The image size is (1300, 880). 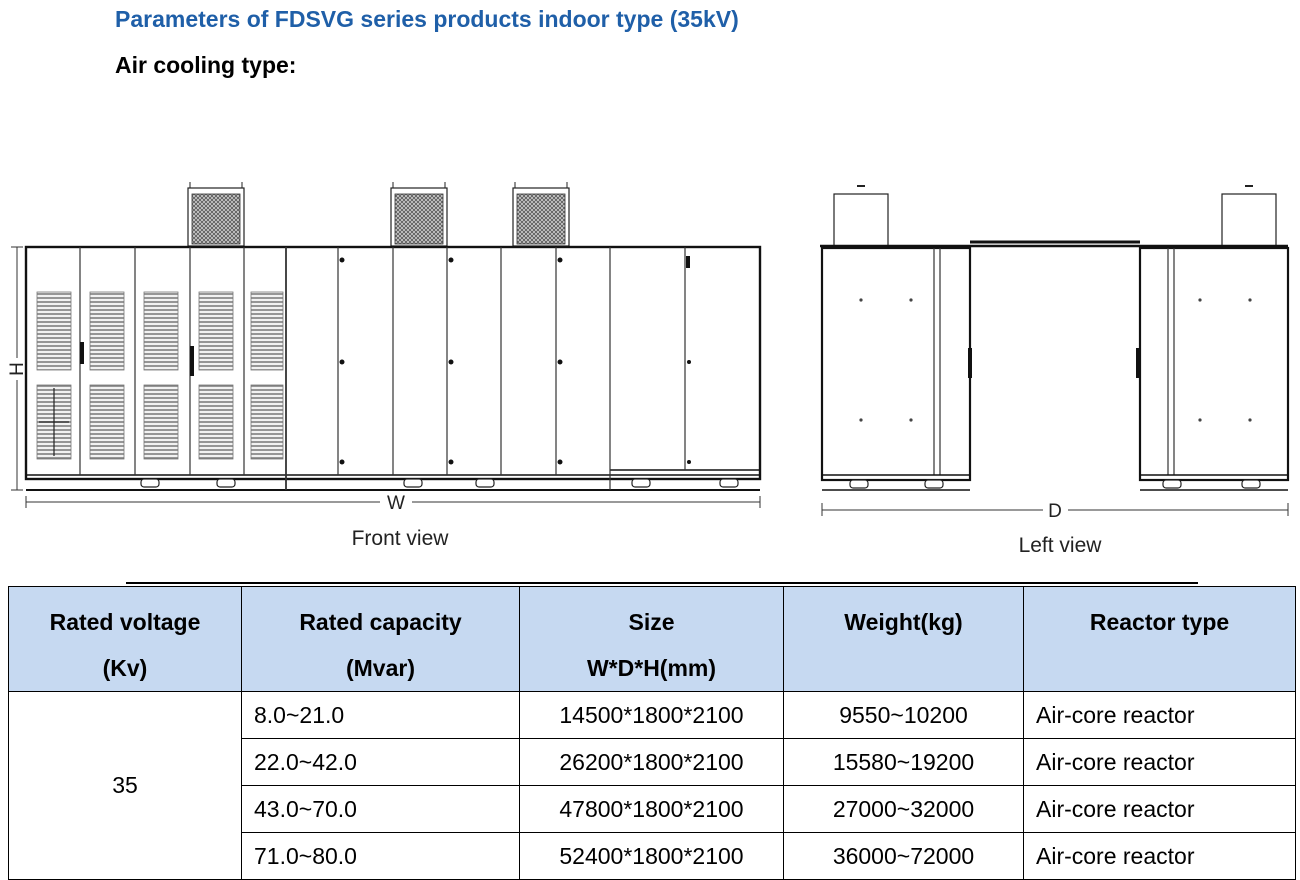 I want to click on header-rated-capacity-line1: Rated capacity, so click(x=380, y=622).